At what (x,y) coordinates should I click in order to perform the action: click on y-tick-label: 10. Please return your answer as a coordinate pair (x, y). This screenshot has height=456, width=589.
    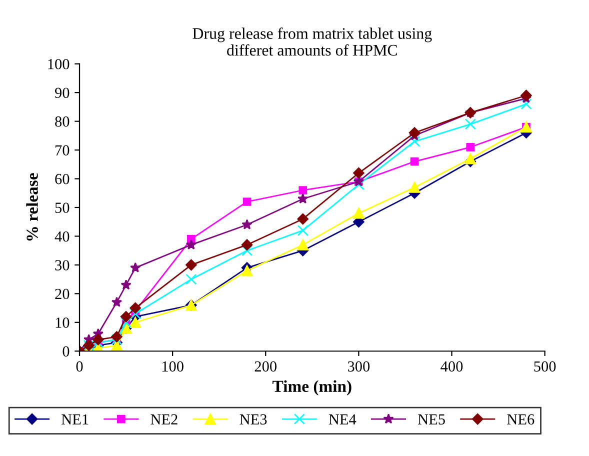
    Looking at the image, I should click on (63, 323).